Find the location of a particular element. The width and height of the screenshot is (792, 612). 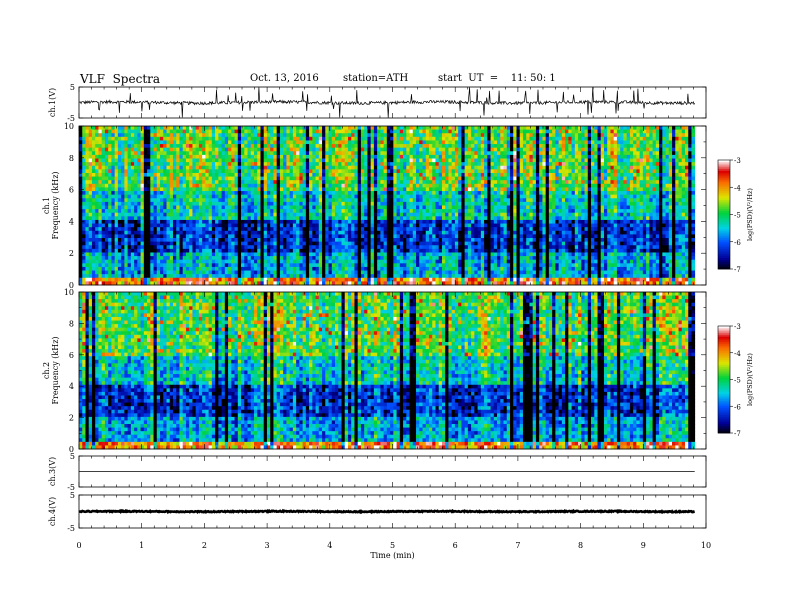

ch1-spectrogram-colorbar-label: log(PSD)(V²/Hz) is located at coordinates (750, 214).